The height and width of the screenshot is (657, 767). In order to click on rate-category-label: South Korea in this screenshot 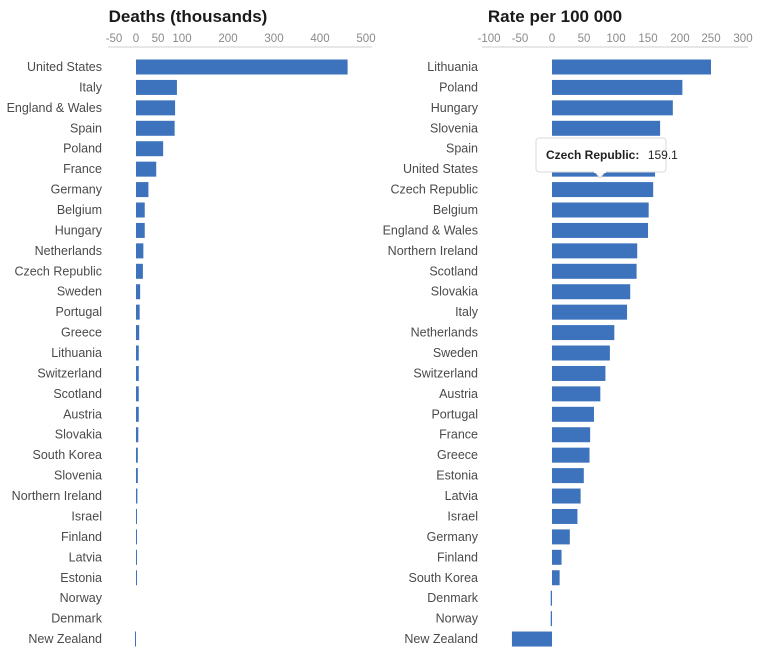, I will do `click(444, 578)`.